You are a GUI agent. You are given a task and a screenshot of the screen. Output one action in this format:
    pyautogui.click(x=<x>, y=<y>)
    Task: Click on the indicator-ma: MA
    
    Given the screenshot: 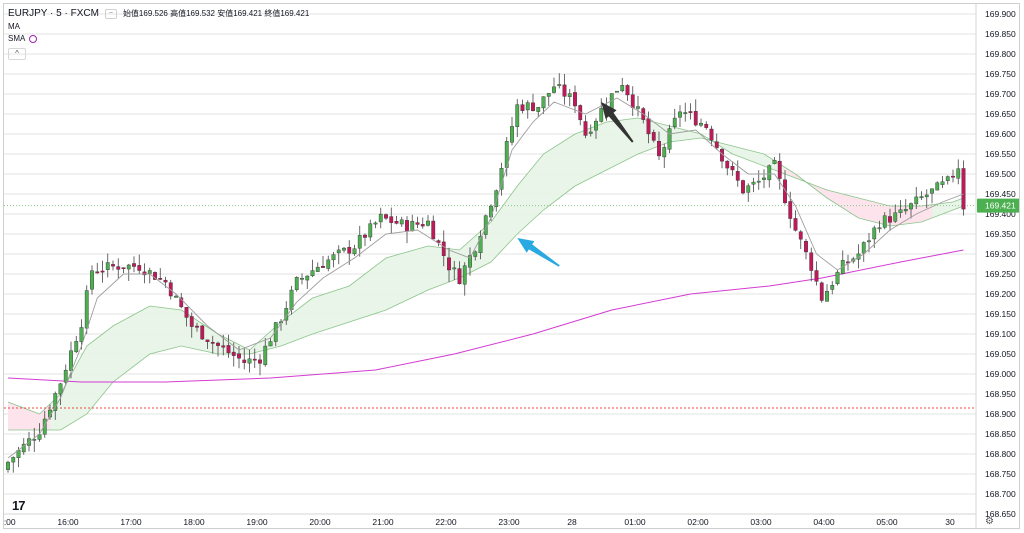 What is the action you would take?
    pyautogui.click(x=14, y=26)
    